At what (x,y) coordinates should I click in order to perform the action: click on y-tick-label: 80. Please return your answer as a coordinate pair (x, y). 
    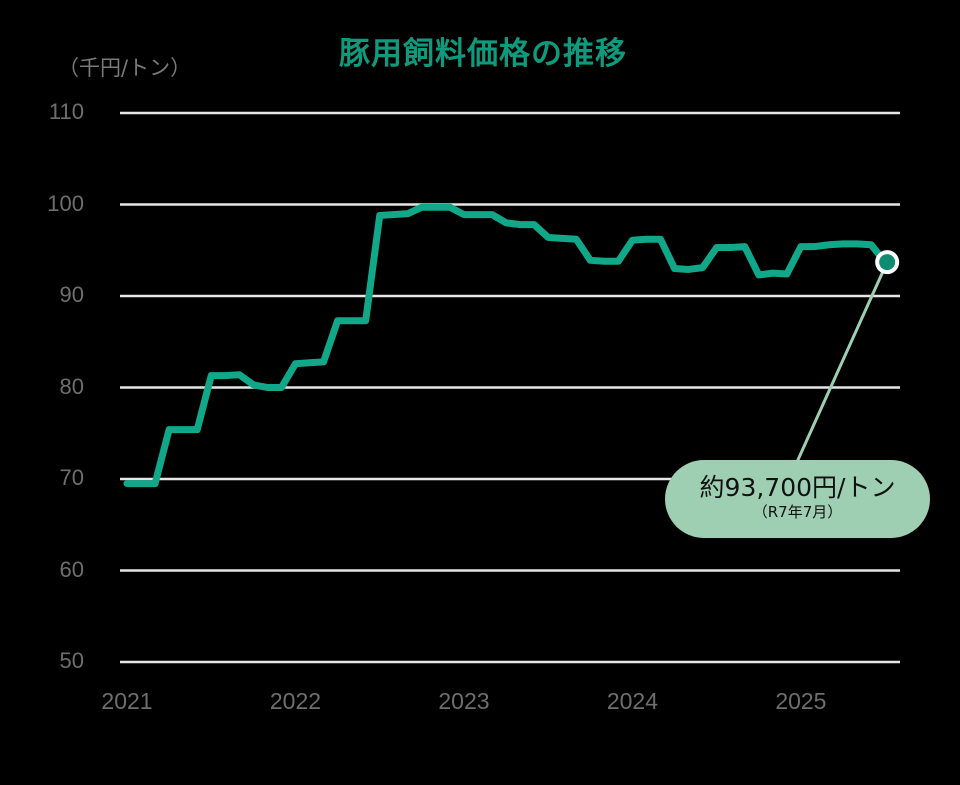
    Looking at the image, I should click on (71, 386).